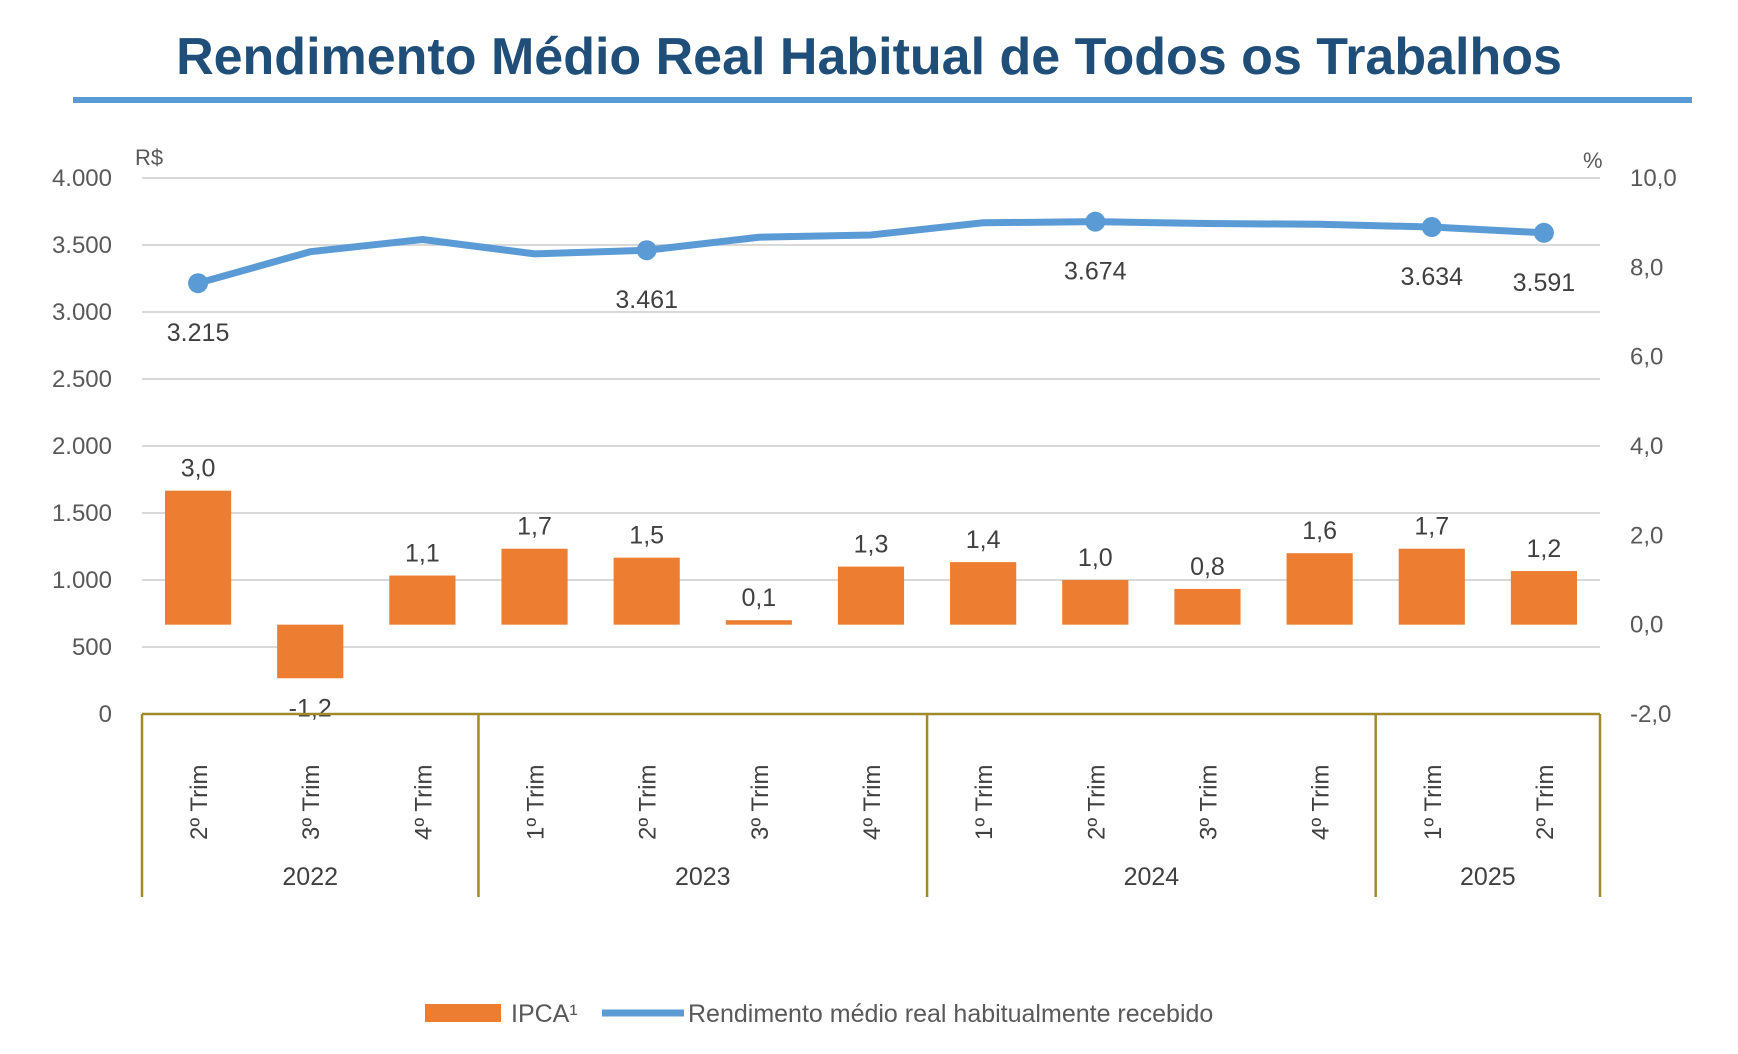  What do you see at coordinates (758, 598) in the screenshot?
I see `bar-data-label: 0,1` at bounding box center [758, 598].